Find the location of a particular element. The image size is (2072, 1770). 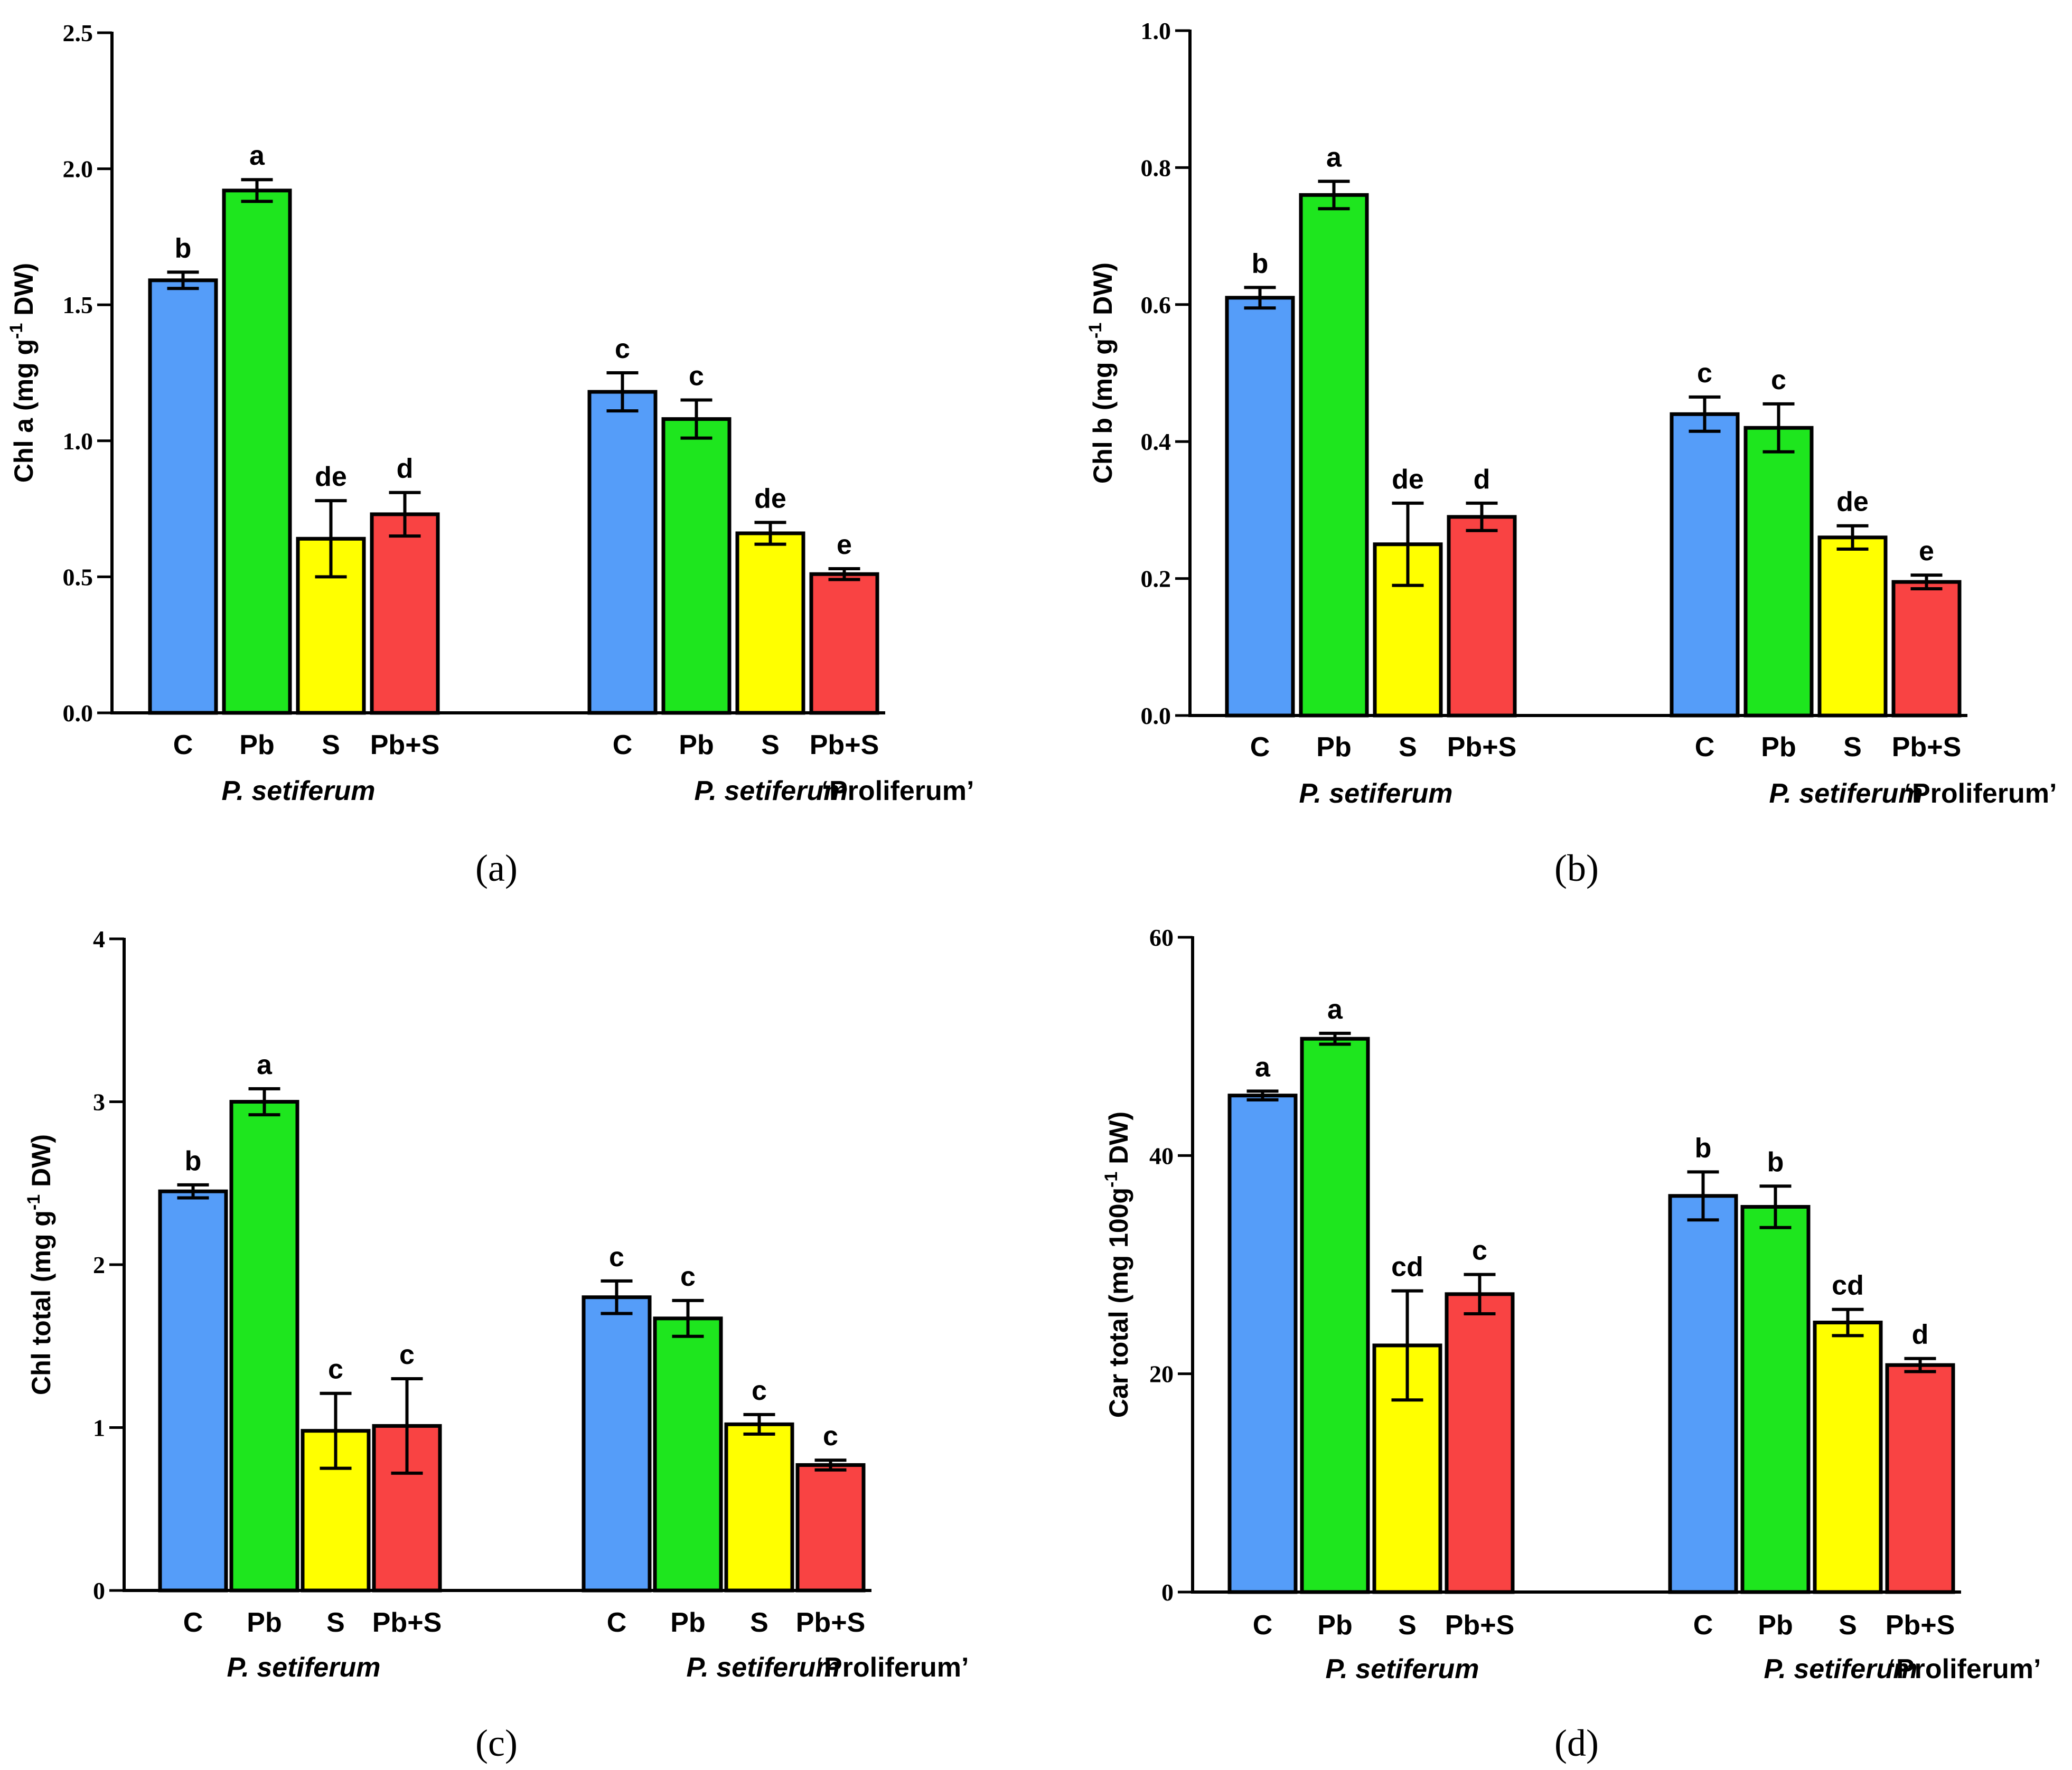

y-axis-label: Car total (mg 100g-1 DW) is located at coordinates (1117, 1265).